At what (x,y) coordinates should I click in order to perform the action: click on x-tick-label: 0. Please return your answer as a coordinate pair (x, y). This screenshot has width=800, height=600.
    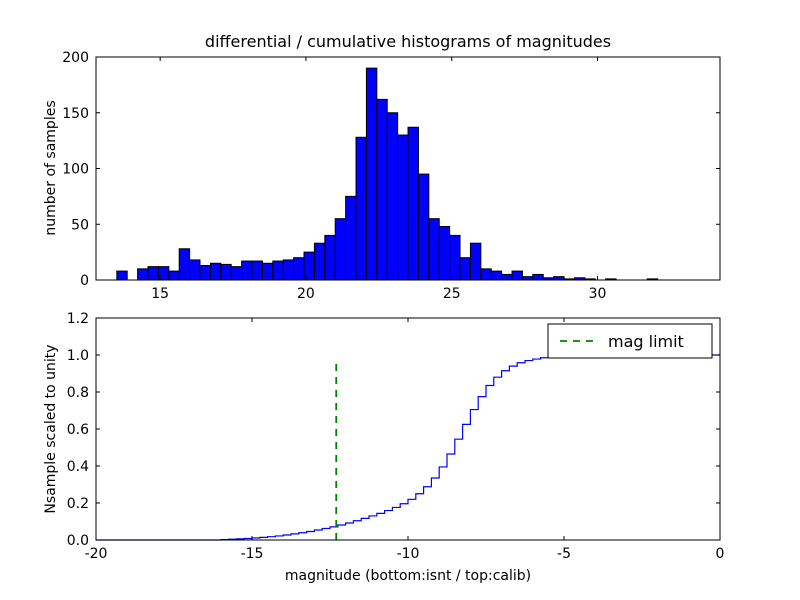
    Looking at the image, I should click on (720, 554).